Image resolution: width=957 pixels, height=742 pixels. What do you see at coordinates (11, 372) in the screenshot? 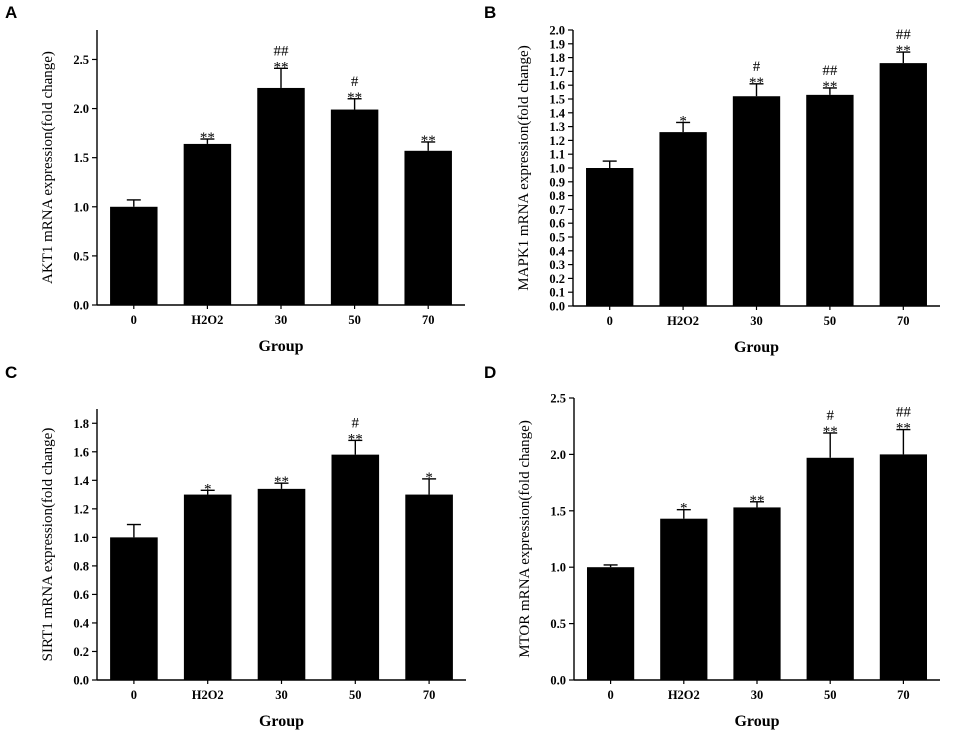
I see `panel-letter: C` at bounding box center [11, 372].